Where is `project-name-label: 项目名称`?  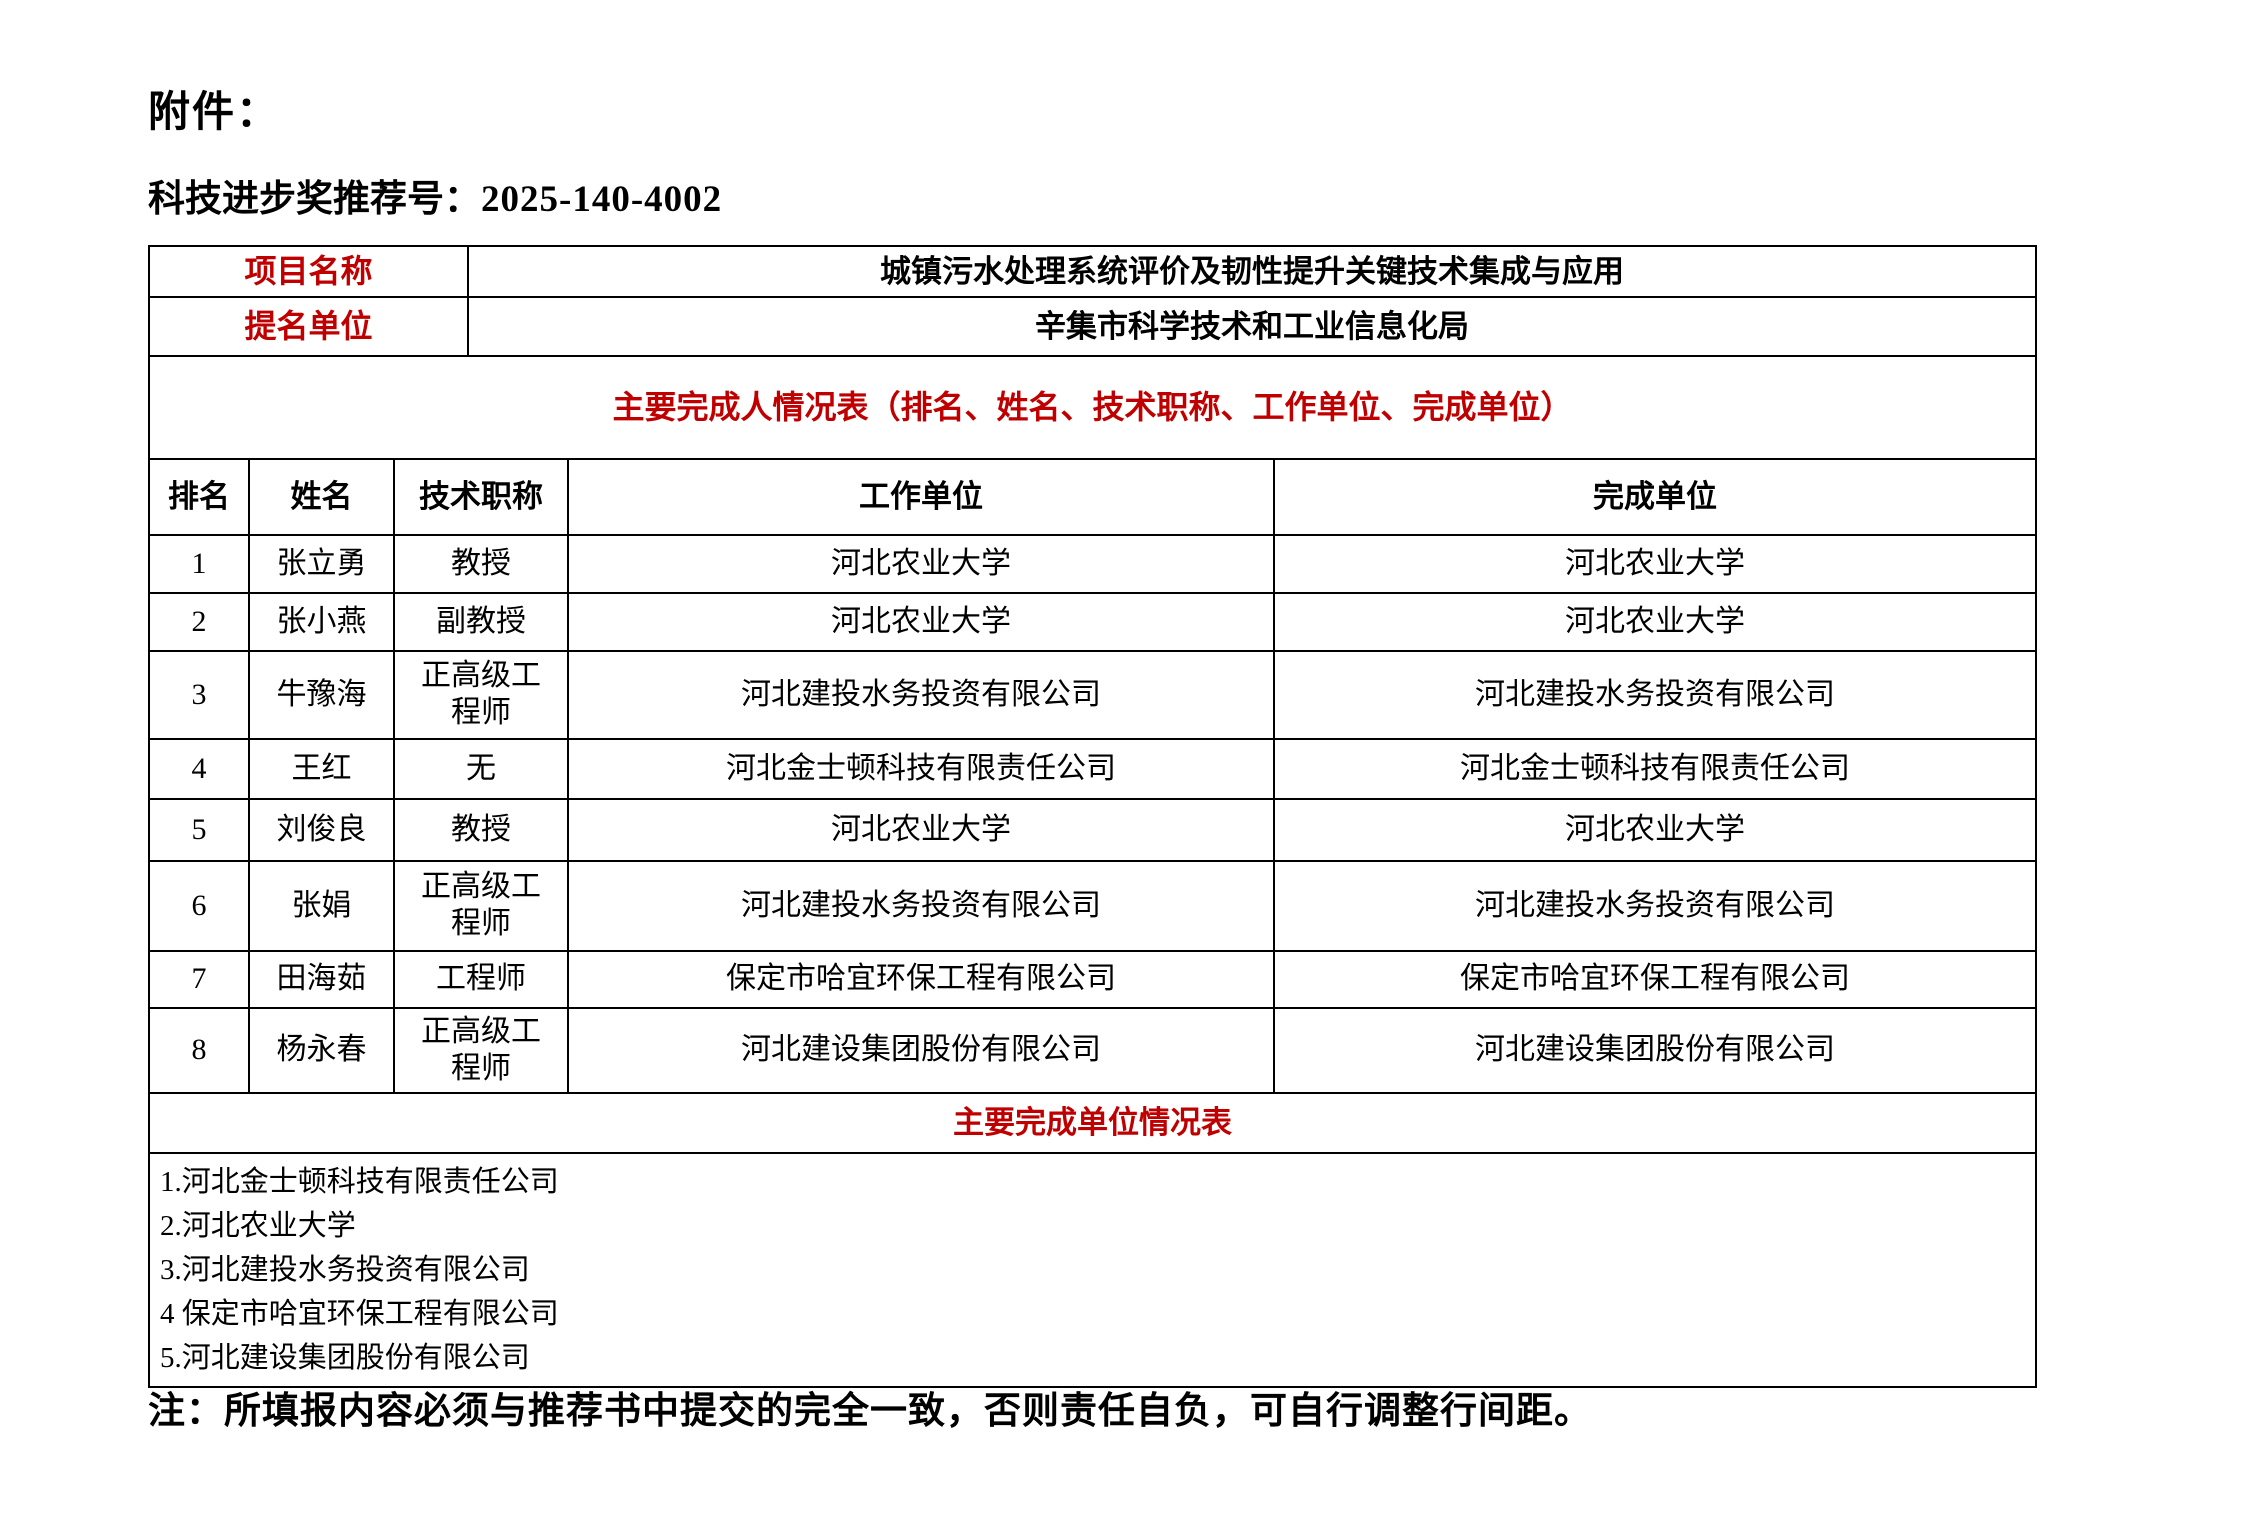
project-name-label: 项目名称 is located at coordinates (308, 271).